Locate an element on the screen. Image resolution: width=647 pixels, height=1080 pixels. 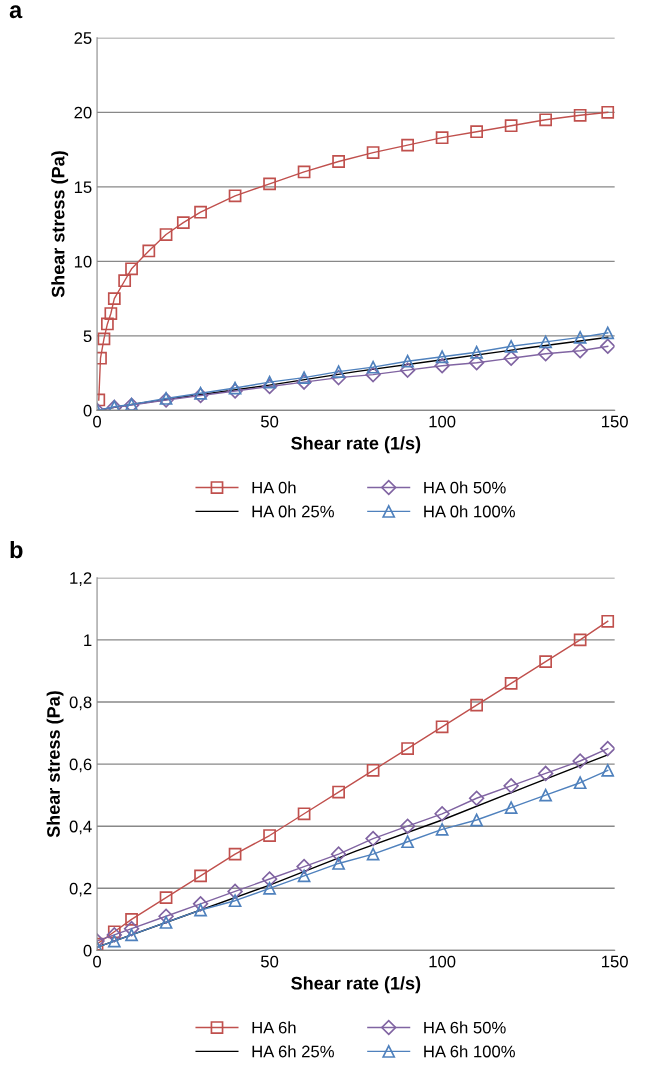
y-tick-label: 5 is located at coordinates (87, 336).